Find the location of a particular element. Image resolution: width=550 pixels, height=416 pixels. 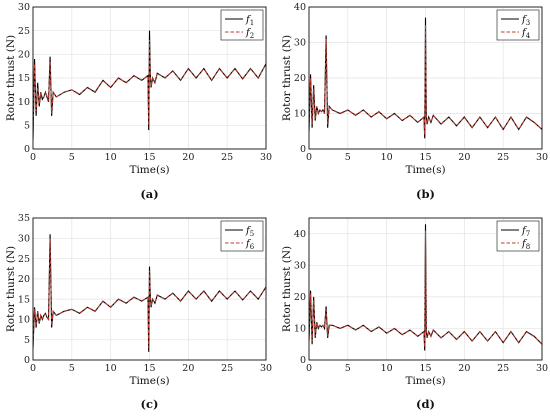

series-line-f4 is located at coordinates (425, 79).